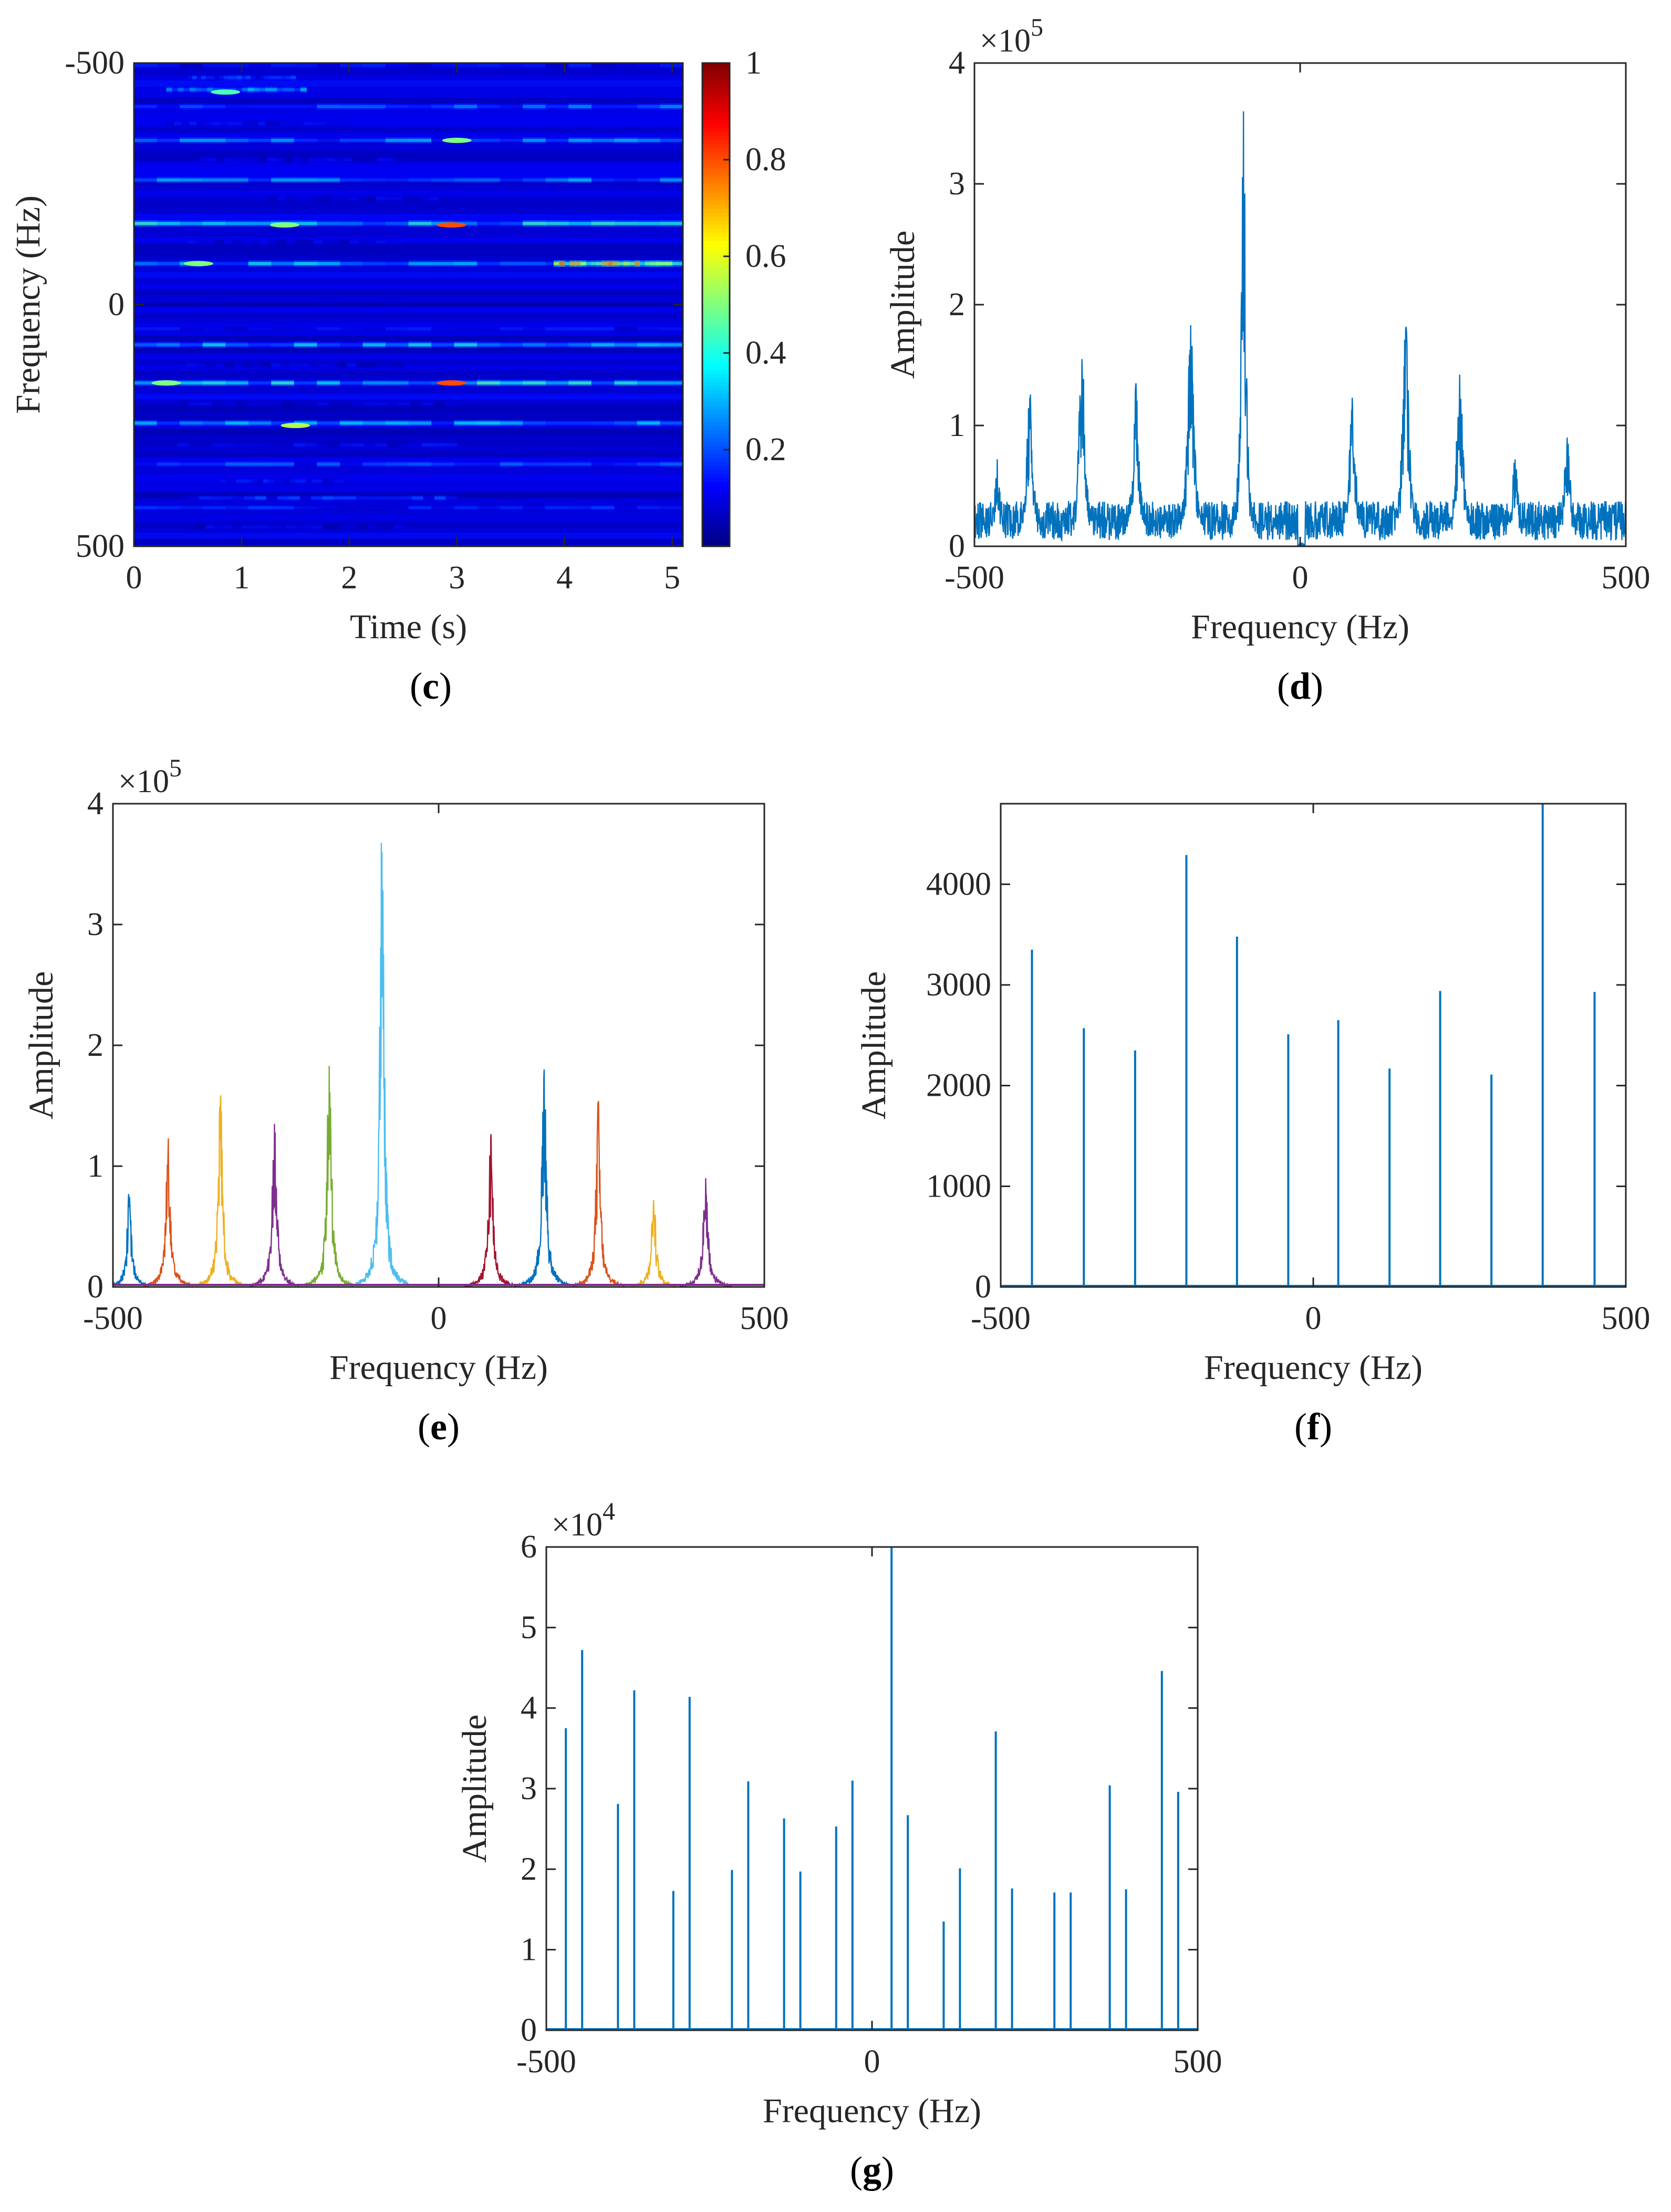 Image resolution: width=1671 pixels, height=2212 pixels. What do you see at coordinates (957, 546) in the screenshot?
I see `y-tick-label: 0` at bounding box center [957, 546].